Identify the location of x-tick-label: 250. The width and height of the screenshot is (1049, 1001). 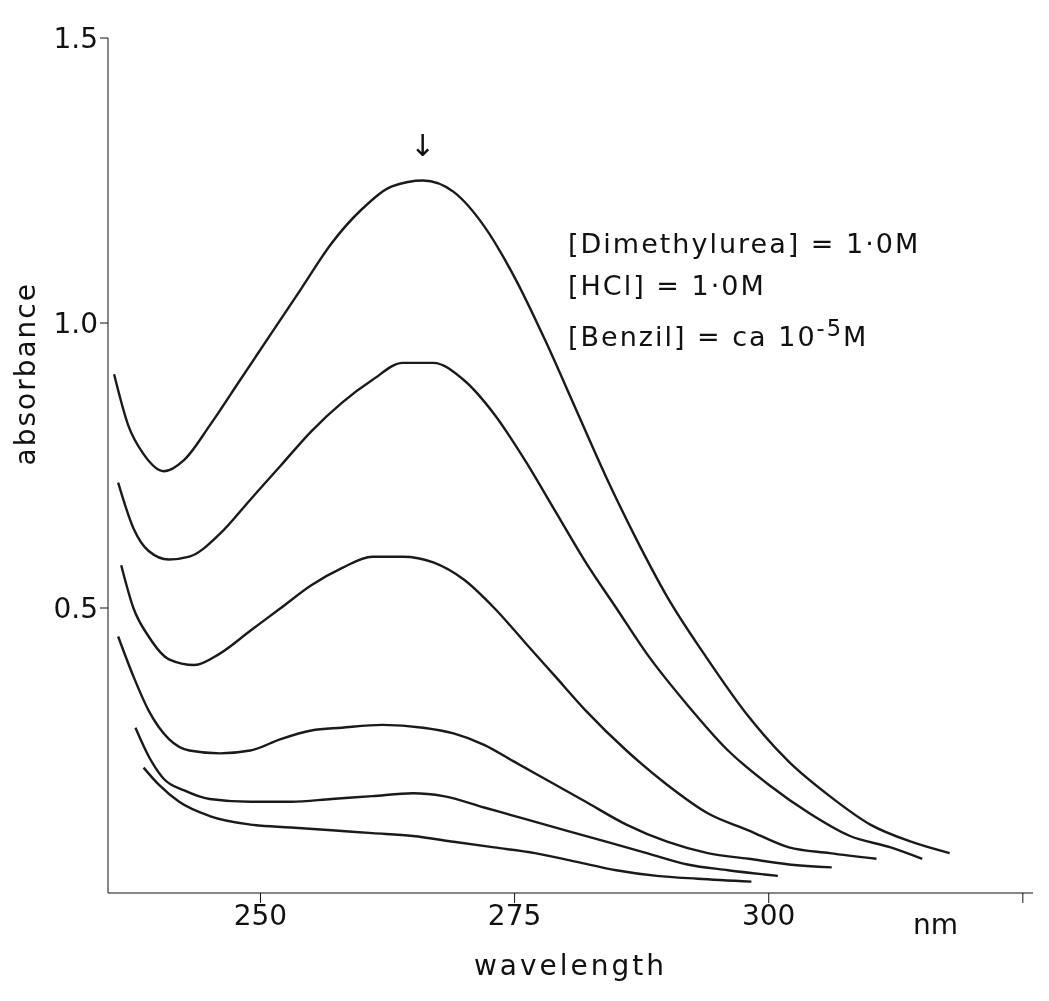
(260, 915).